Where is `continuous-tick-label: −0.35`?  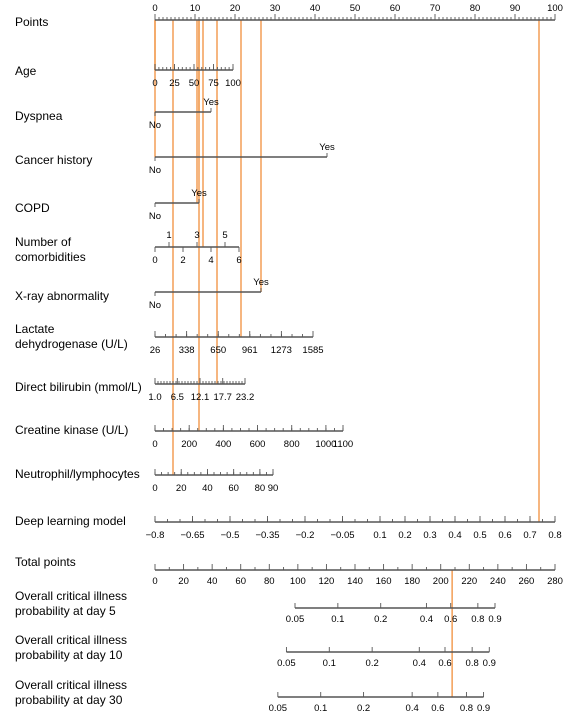
continuous-tick-label: −0.35 is located at coordinates (267, 535).